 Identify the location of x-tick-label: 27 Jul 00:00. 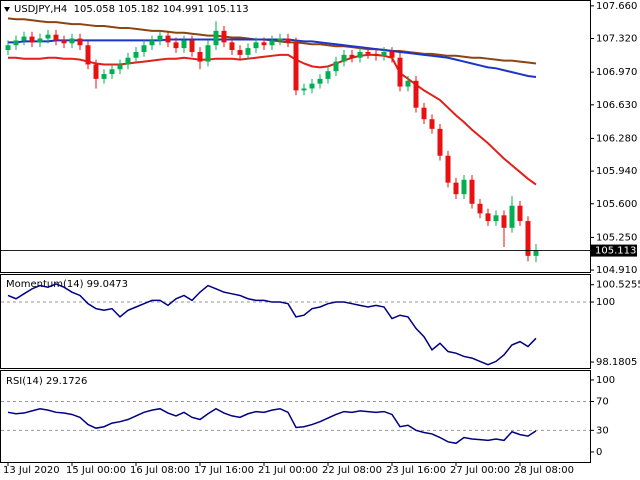
(480, 470).